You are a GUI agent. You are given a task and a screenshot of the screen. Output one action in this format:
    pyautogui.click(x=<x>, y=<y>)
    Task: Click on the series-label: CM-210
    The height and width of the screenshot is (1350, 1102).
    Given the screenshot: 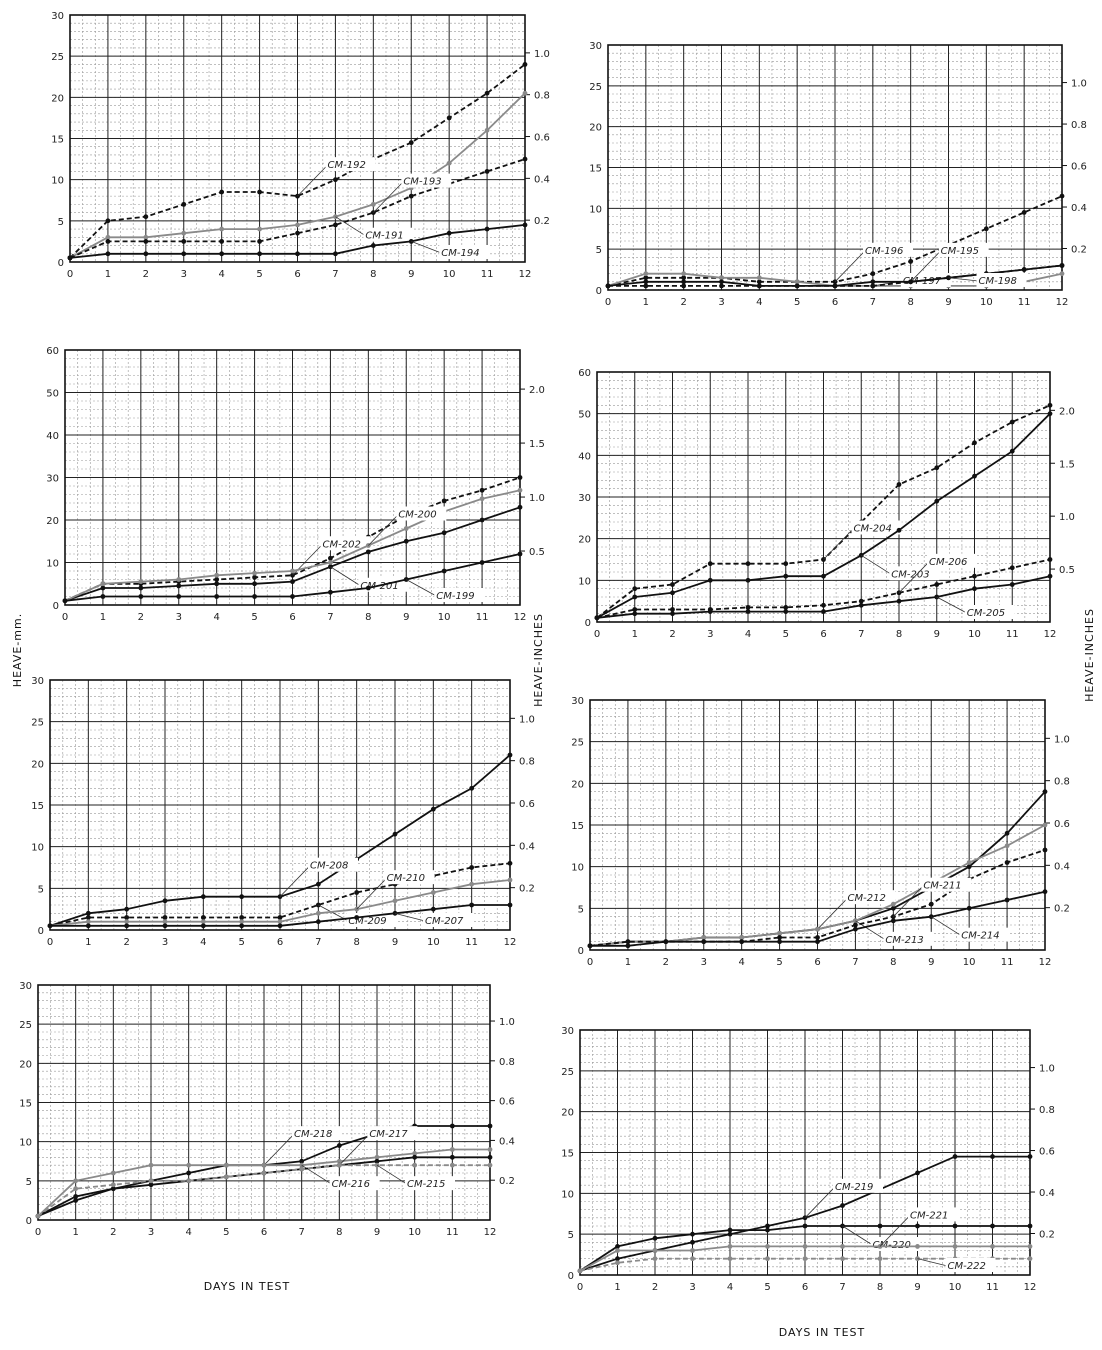 What is the action you would take?
    pyautogui.click(x=406, y=878)
    